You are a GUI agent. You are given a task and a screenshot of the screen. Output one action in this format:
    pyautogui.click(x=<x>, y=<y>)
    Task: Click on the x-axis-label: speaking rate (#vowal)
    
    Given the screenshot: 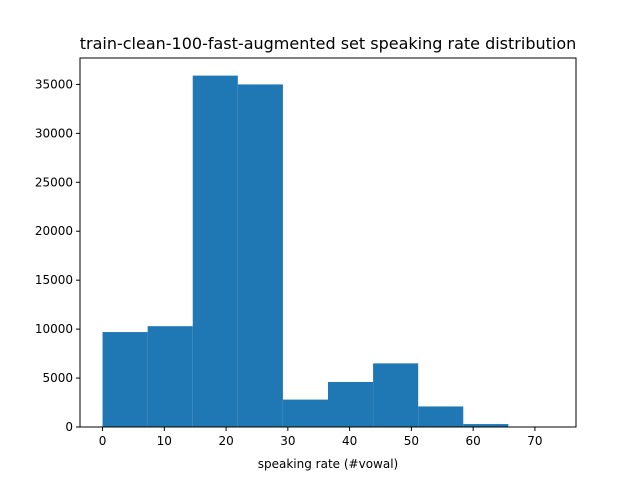 What is the action you would take?
    pyautogui.click(x=328, y=464)
    